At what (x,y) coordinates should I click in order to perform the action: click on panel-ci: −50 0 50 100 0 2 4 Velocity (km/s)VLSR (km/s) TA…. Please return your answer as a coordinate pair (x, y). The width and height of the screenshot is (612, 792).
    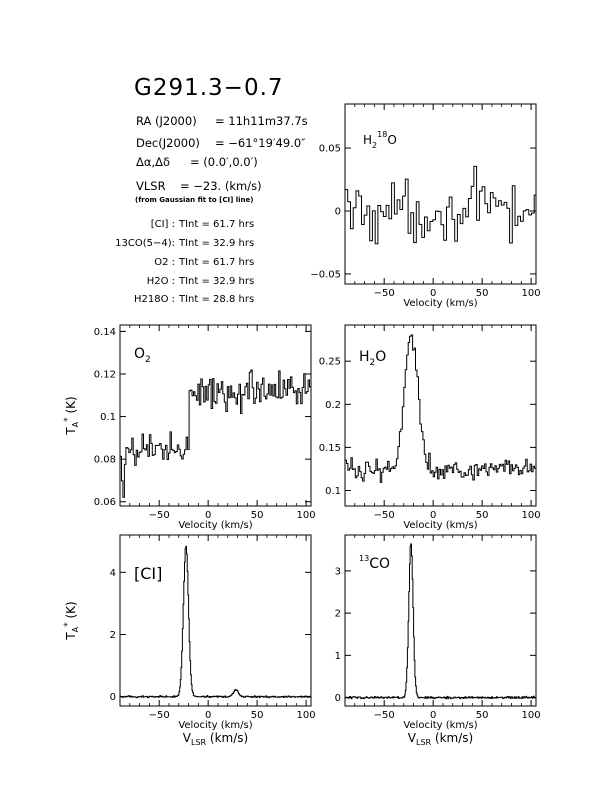
    Looking at the image, I should click on (189, 640).